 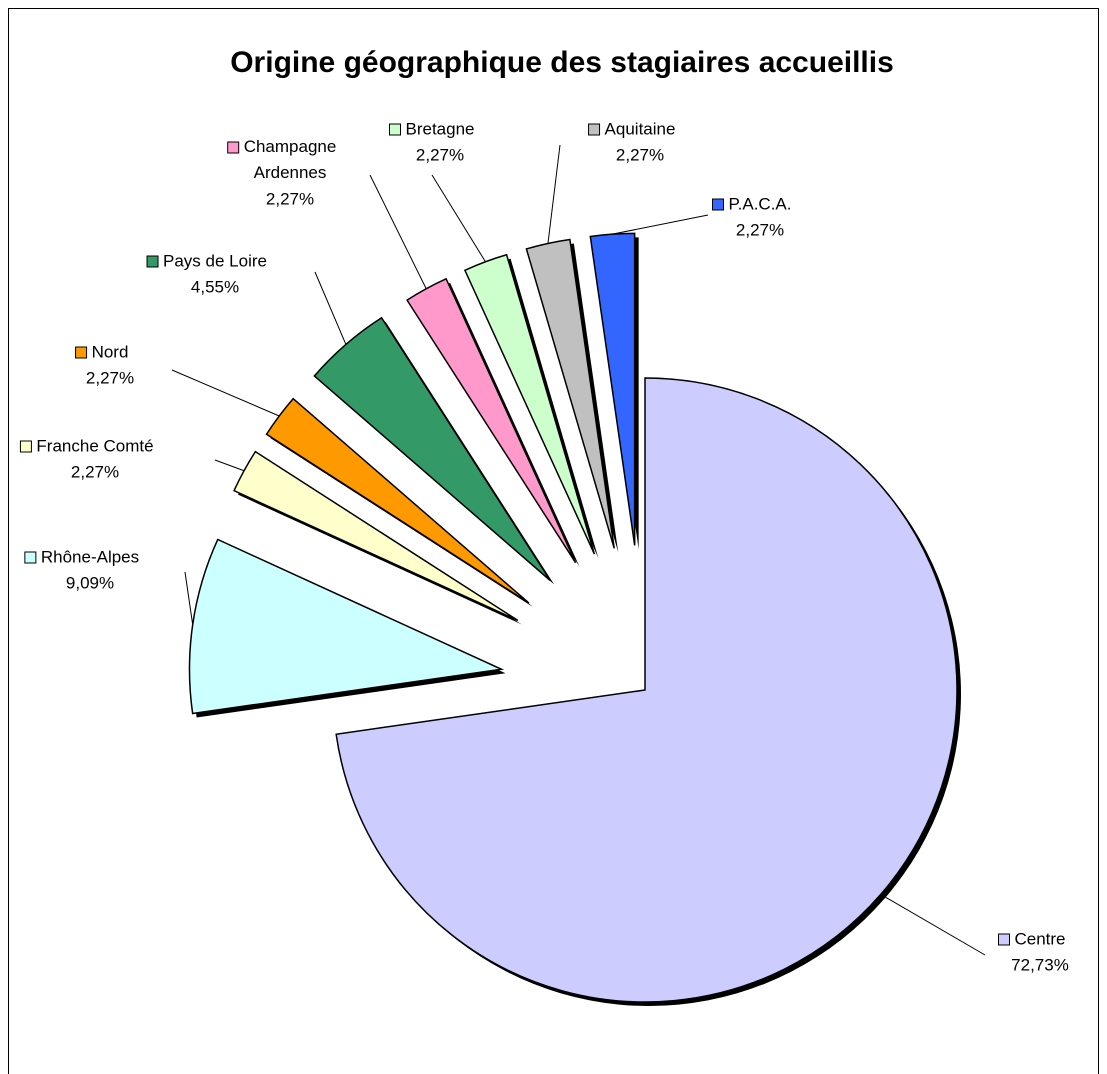 What do you see at coordinates (1040, 964) in the screenshot?
I see `value-label: 72,73%` at bounding box center [1040, 964].